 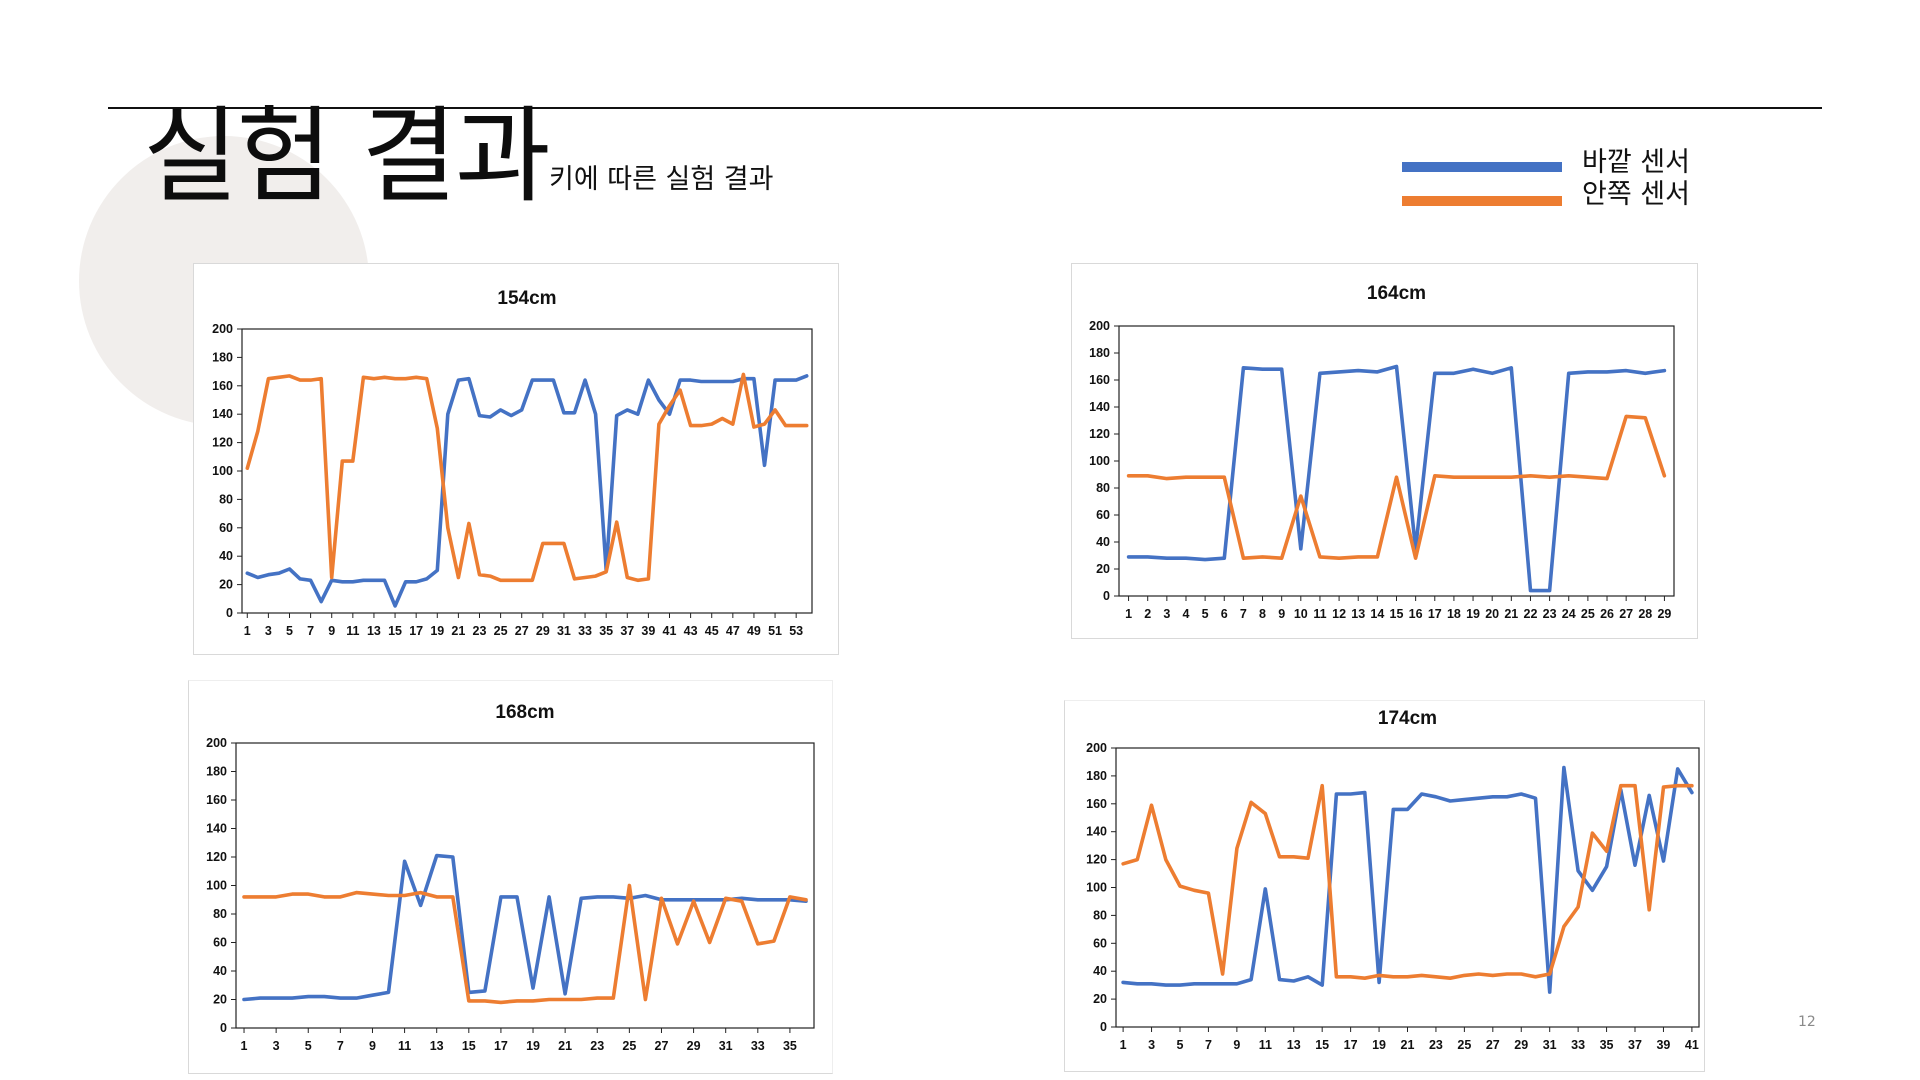 What do you see at coordinates (1301, 614) in the screenshot?
I see `x-tick-label: 10` at bounding box center [1301, 614].